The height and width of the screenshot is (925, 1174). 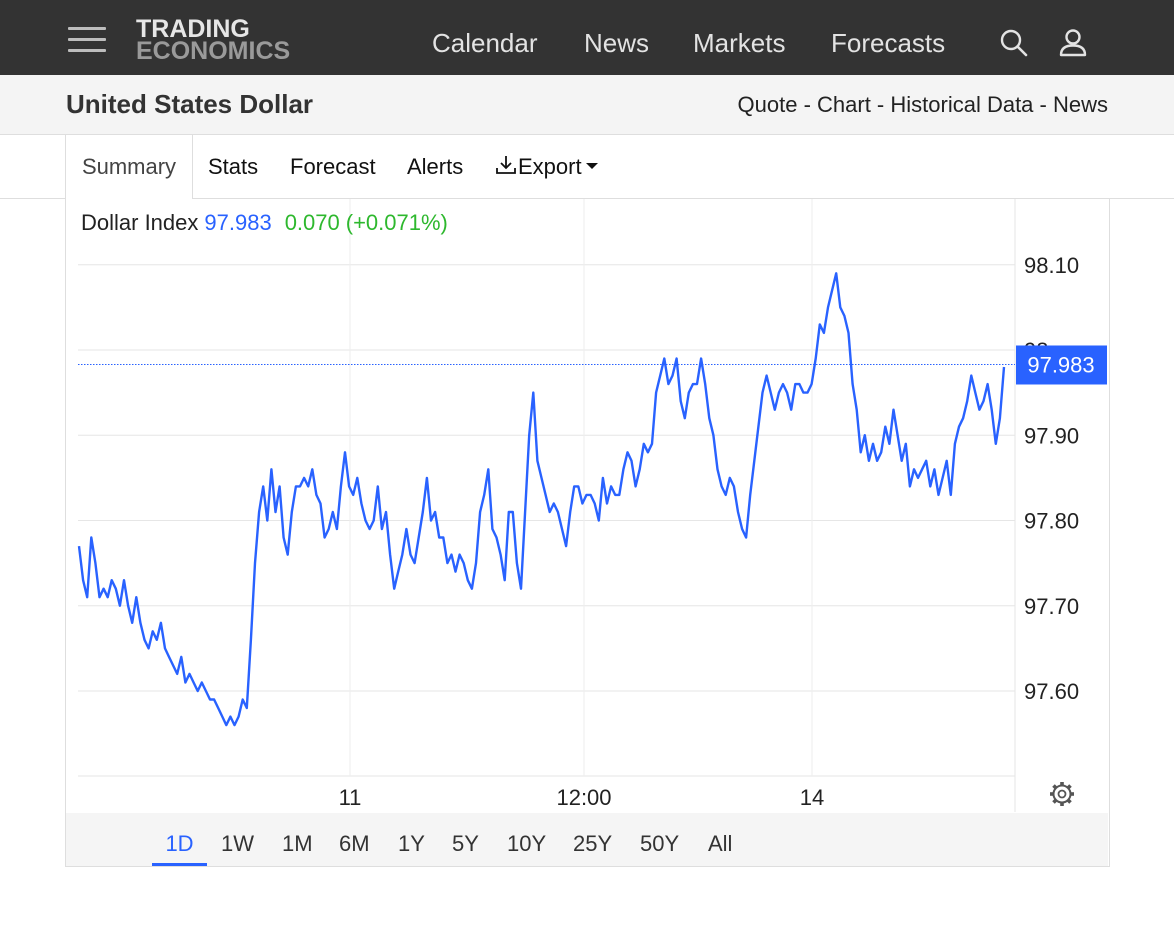 I want to click on y-tick-label: 97.80, so click(x=1051, y=521).